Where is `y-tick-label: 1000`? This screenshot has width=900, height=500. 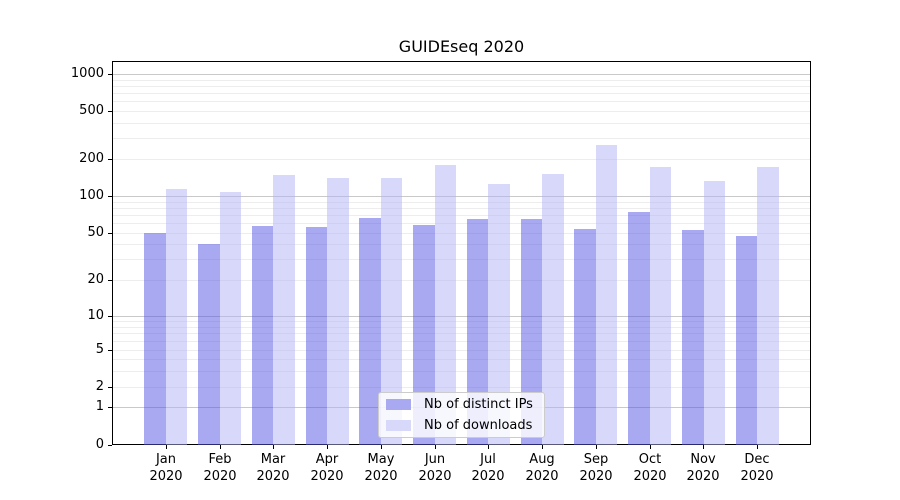
y-tick-label: 1000 is located at coordinates (87, 73).